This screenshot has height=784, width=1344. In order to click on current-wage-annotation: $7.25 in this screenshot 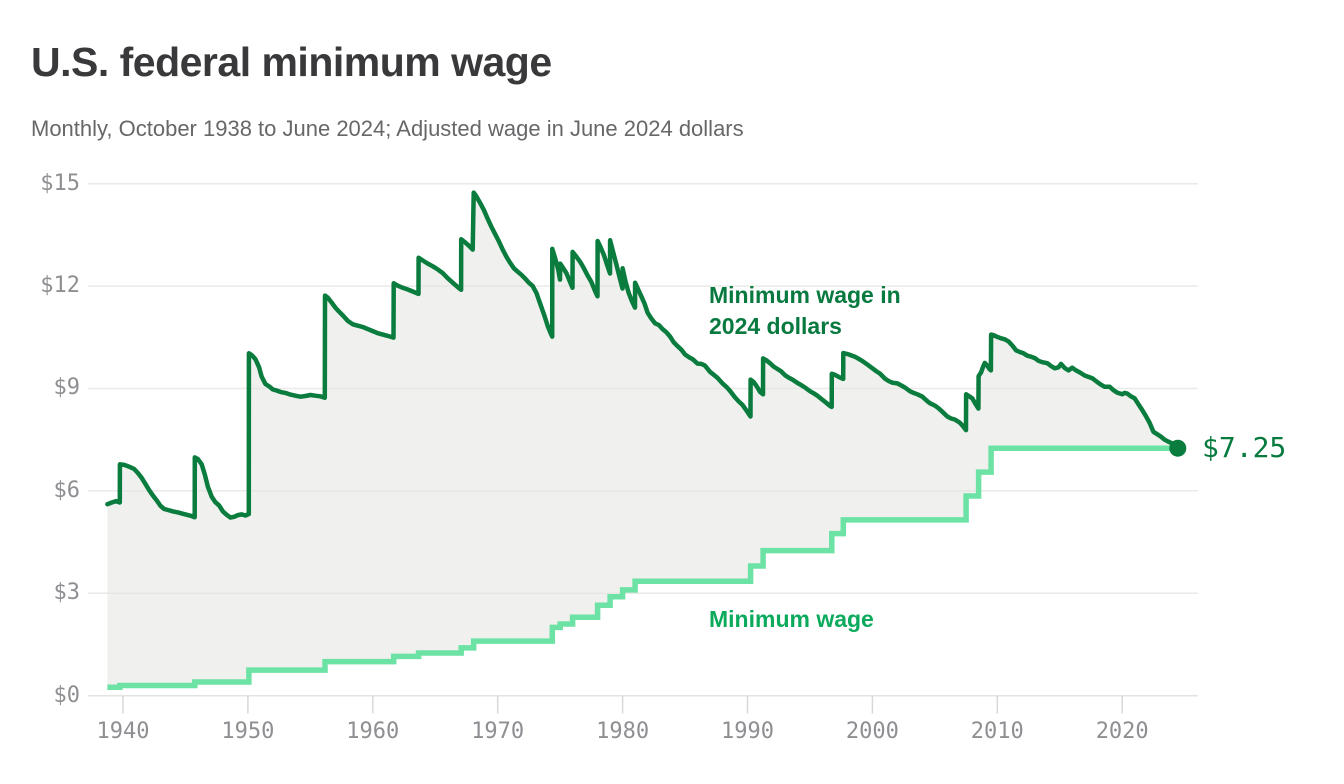, I will do `click(1244, 447)`.